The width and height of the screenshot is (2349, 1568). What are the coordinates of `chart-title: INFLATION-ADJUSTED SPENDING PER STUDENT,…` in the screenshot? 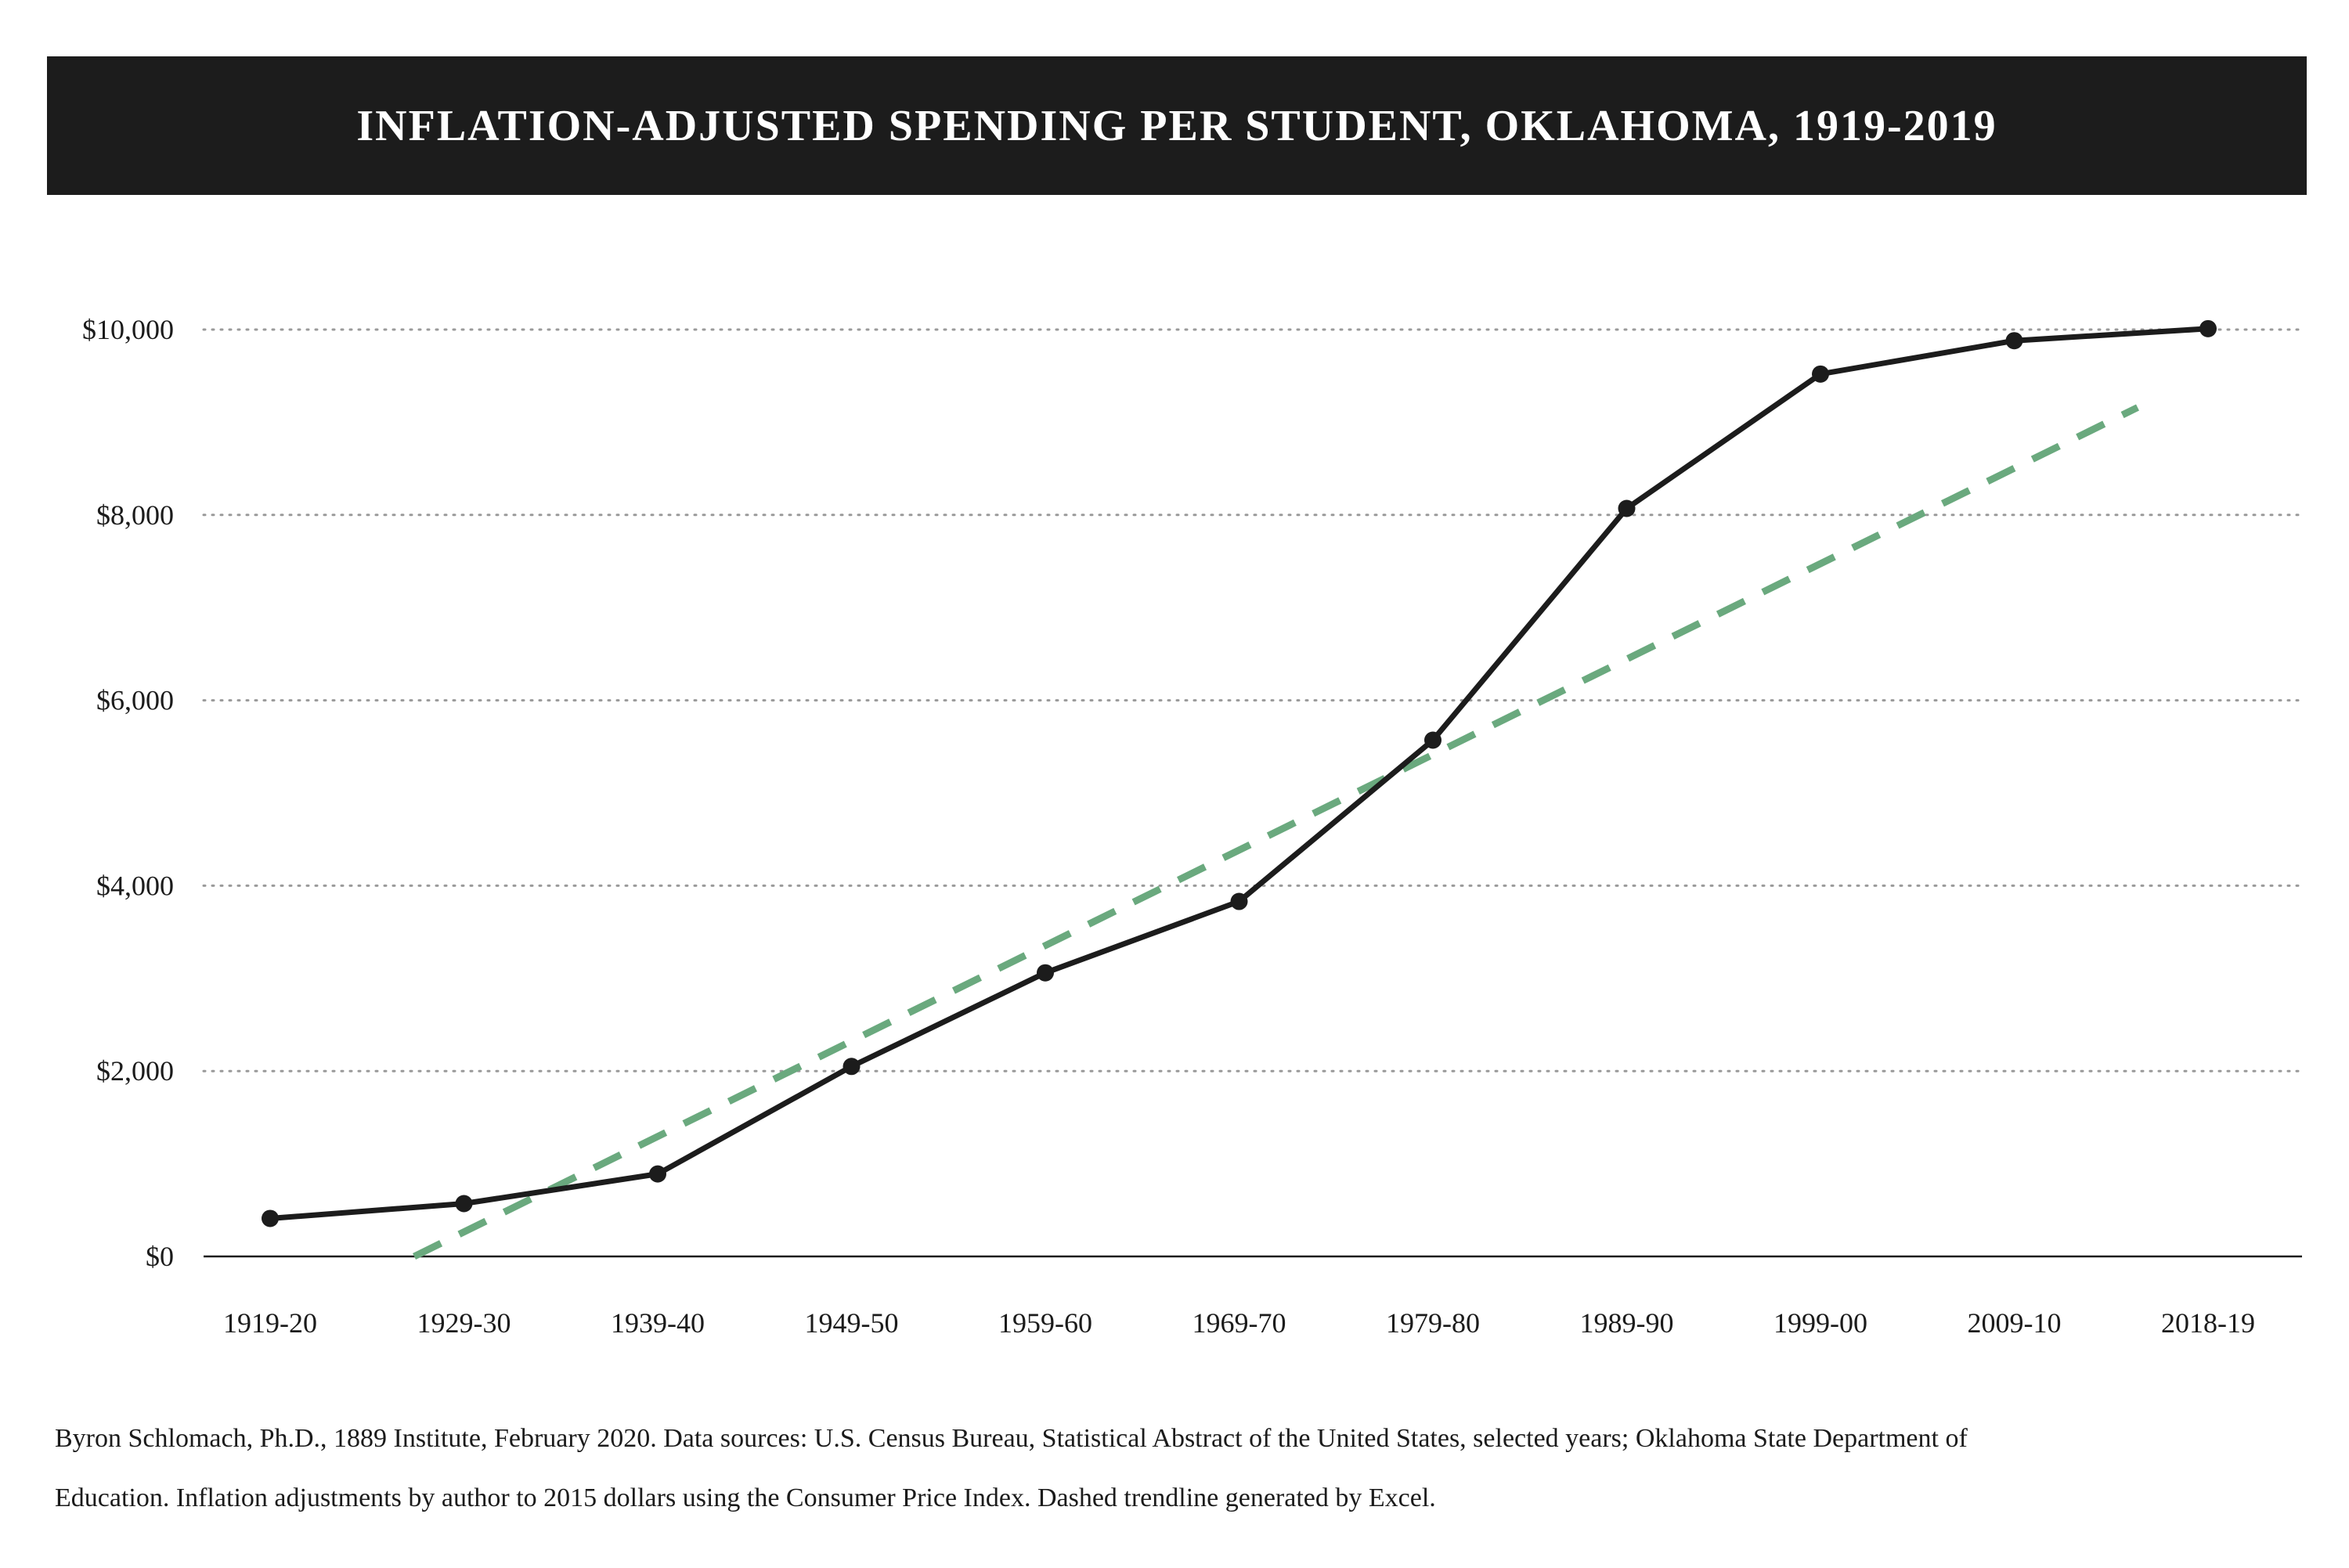 It's located at (1176, 125).